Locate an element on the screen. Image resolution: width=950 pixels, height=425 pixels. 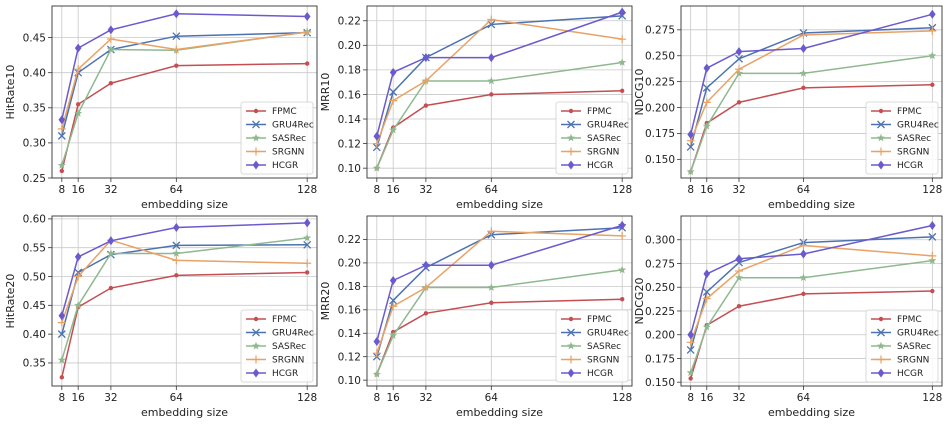
y-axis-label: MRR20 is located at coordinates (325, 301).